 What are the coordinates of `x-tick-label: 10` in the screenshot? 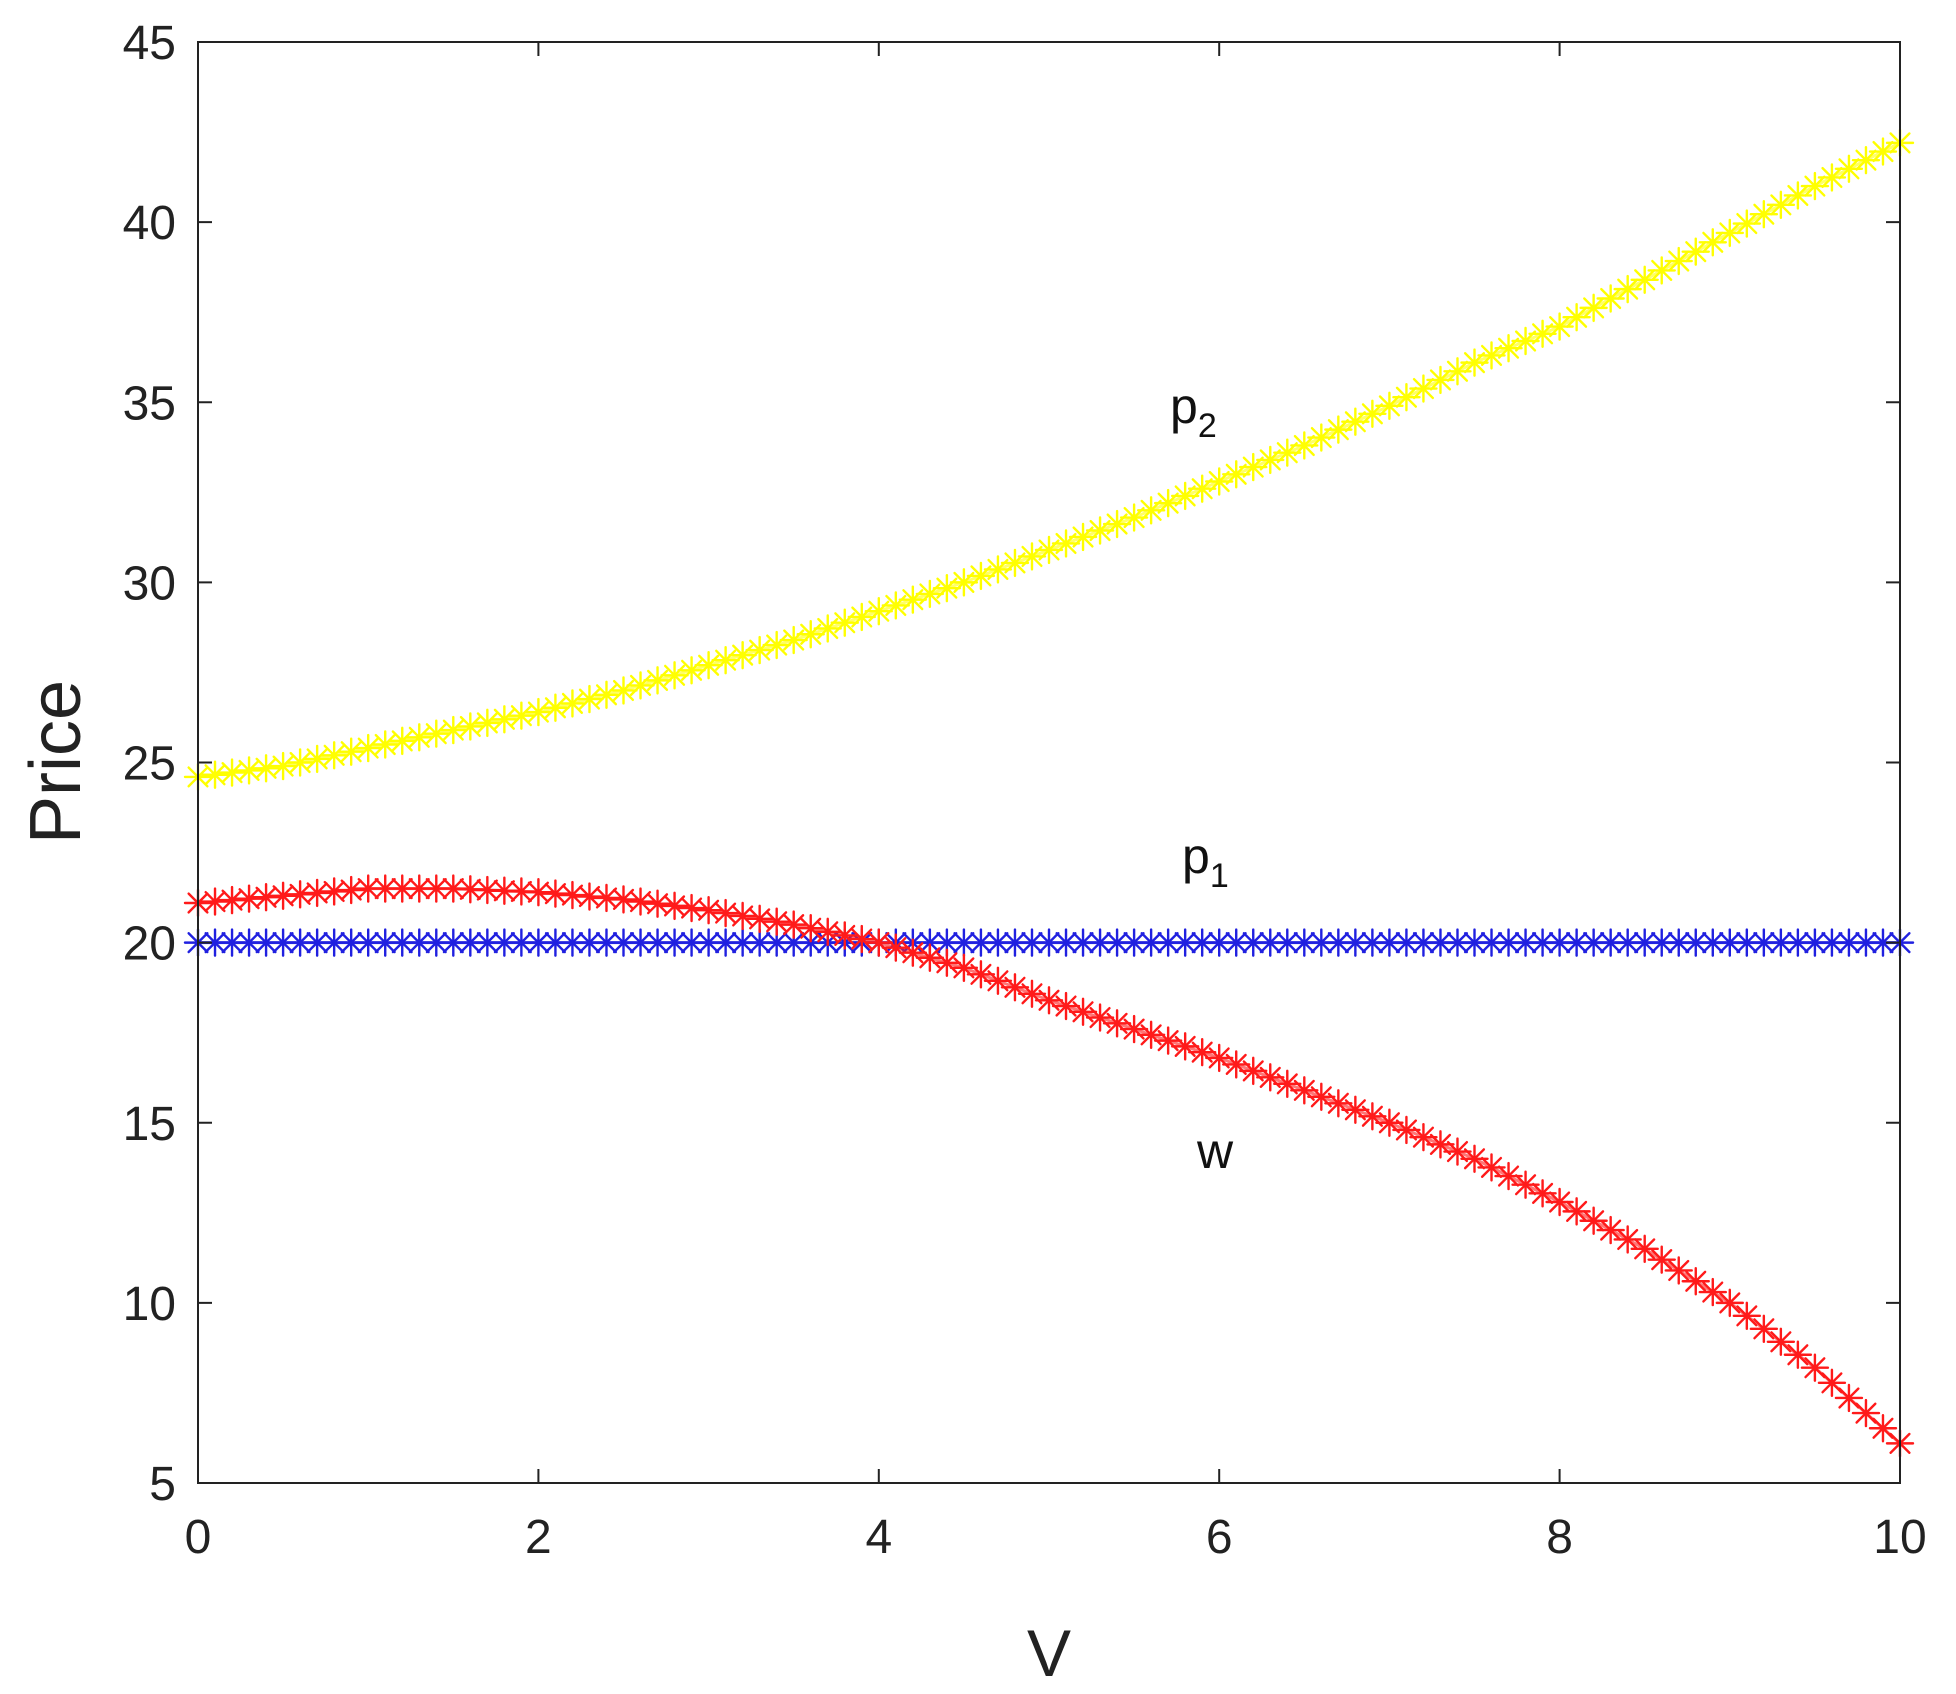 It's located at (1899, 1537).